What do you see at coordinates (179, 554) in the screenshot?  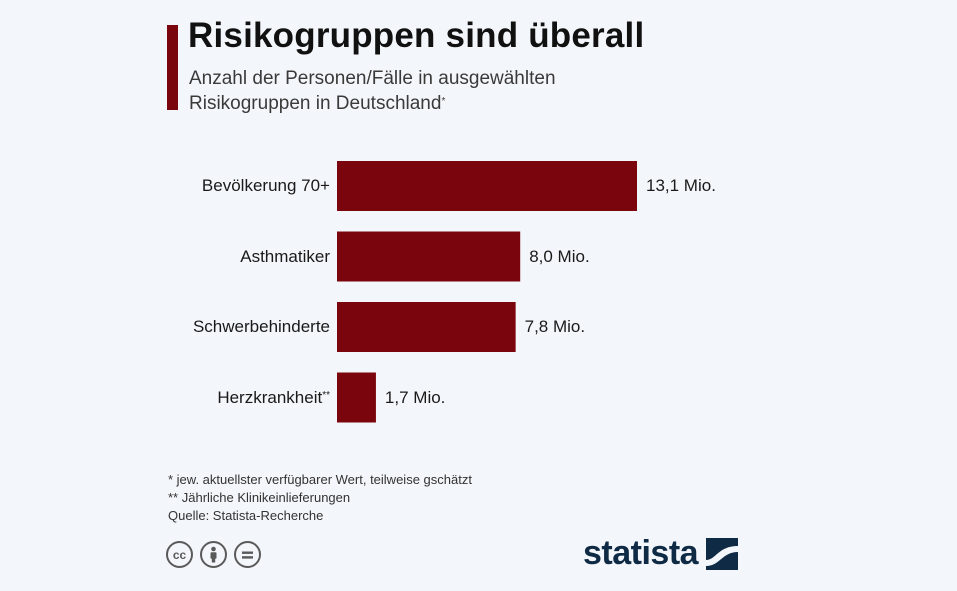 I see `cc-icon: cc` at bounding box center [179, 554].